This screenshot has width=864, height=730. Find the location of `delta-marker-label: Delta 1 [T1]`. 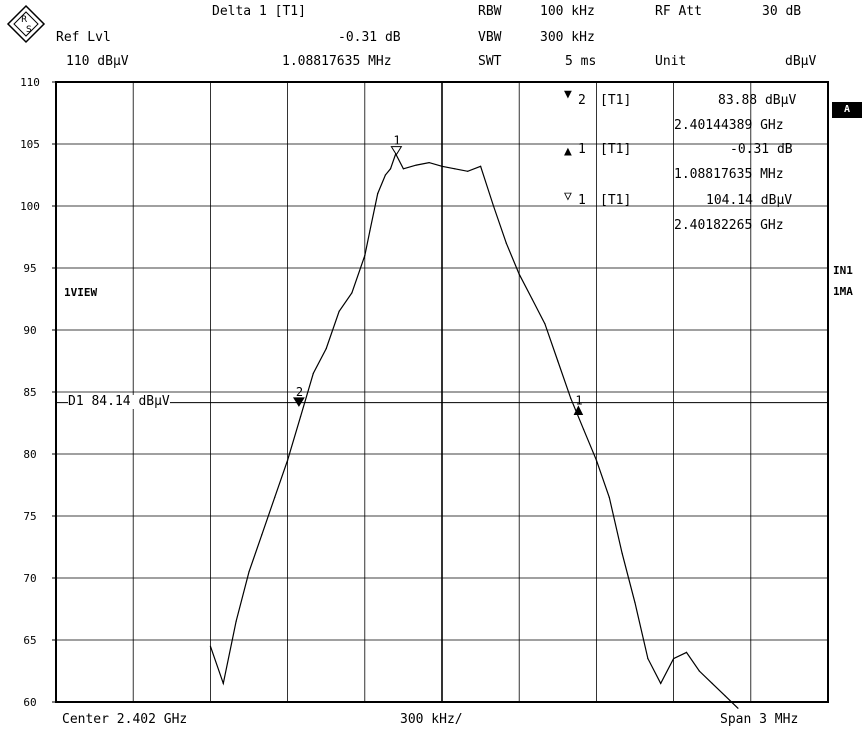

delta-marker-label: Delta 1 [T1] is located at coordinates (259, 11).